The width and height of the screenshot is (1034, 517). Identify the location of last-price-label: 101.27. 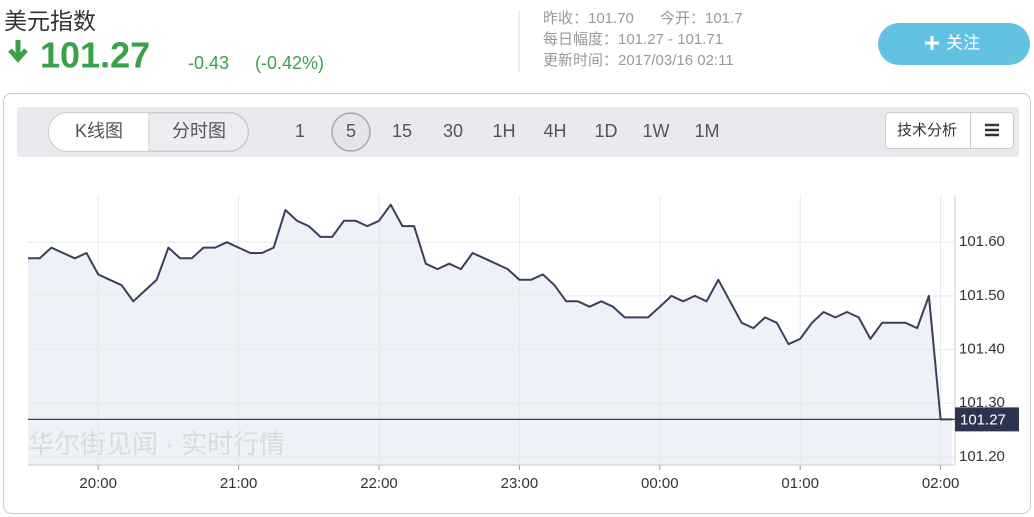
(983, 419).